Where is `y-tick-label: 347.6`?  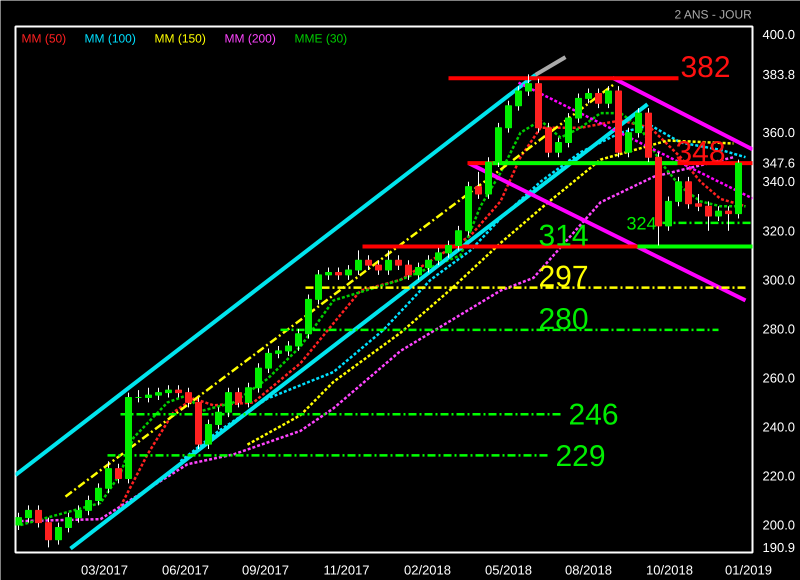 y-tick-label: 347.6 is located at coordinates (779, 163).